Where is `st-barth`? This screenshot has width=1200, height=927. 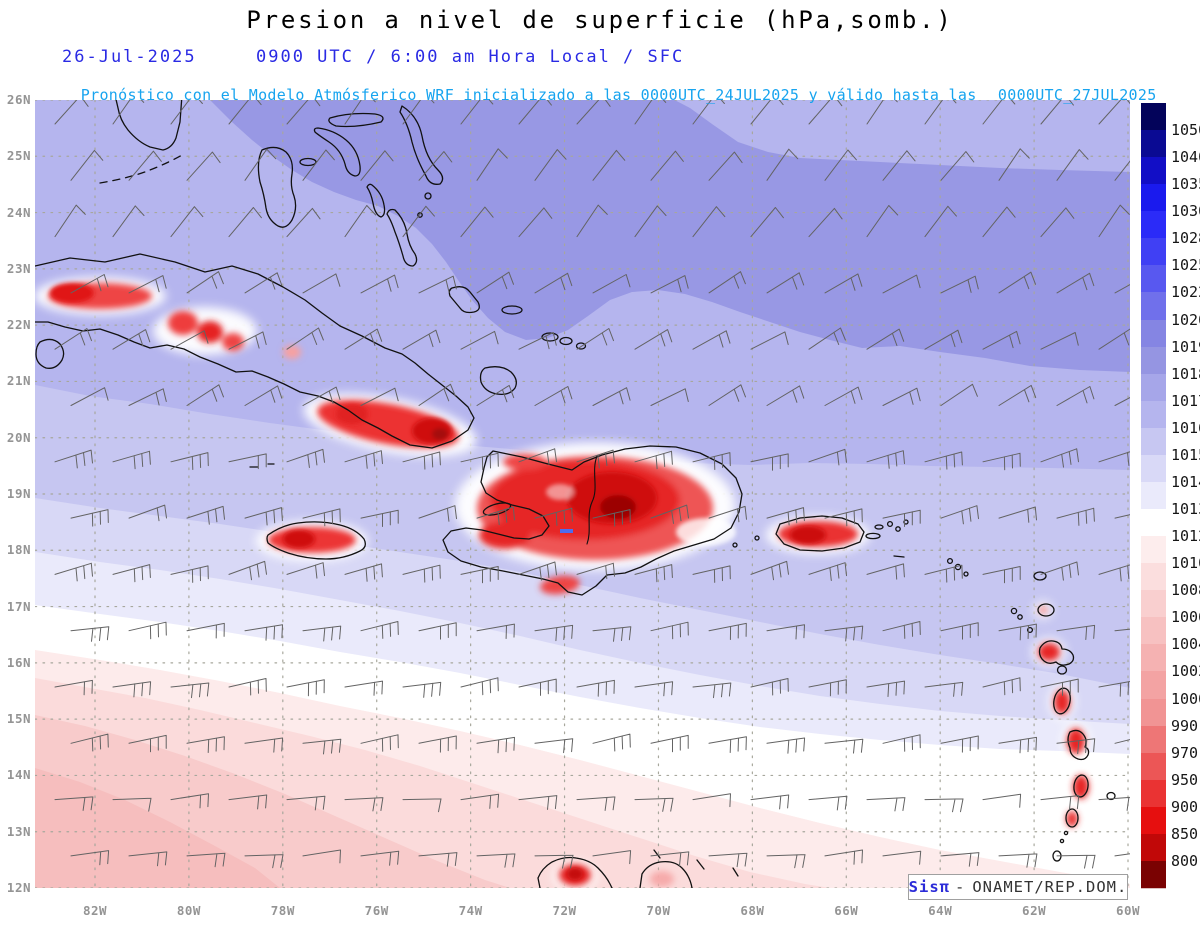
st-barth is located at coordinates (966, 574).